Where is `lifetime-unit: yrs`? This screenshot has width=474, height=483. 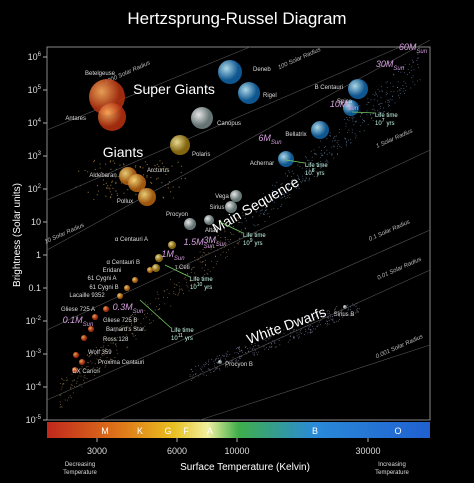 lifetime-unit: yrs is located at coordinates (258, 244).